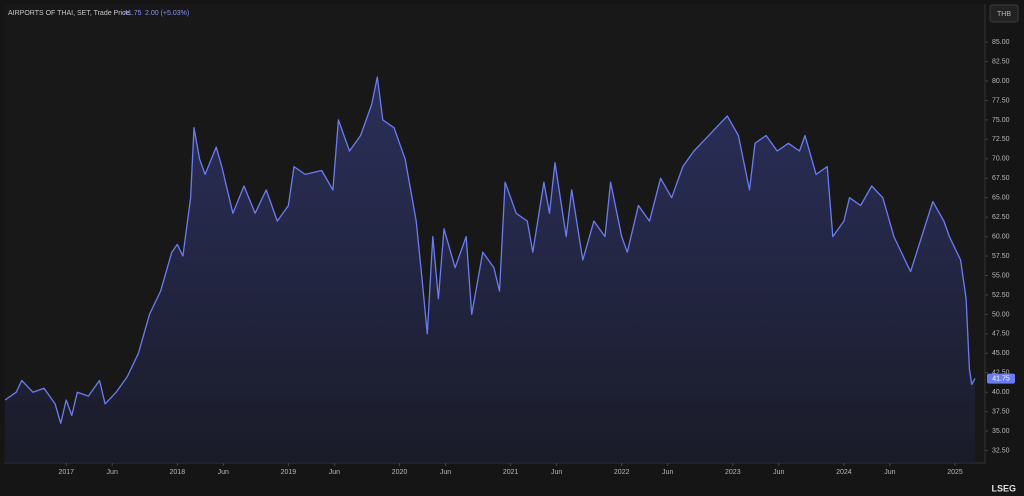 This screenshot has width=1024, height=496. I want to click on y-tick-label: 52.50, so click(1001, 295).